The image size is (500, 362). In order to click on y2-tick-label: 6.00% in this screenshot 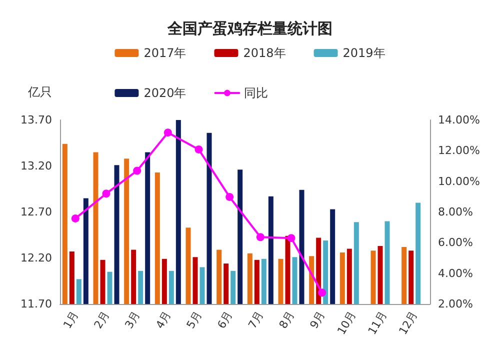, I will do `click(455, 243)`.